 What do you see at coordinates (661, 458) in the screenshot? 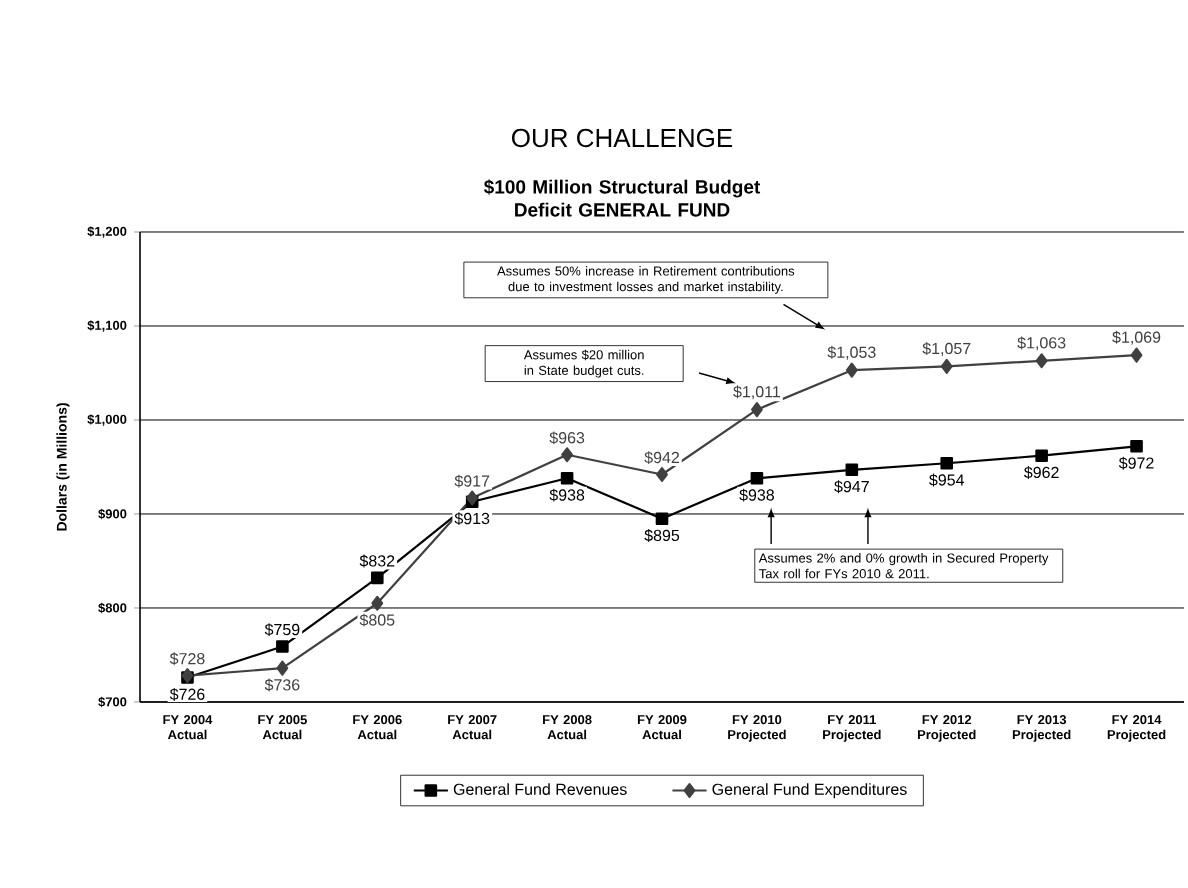
I see `data-label: $942` at bounding box center [661, 458].